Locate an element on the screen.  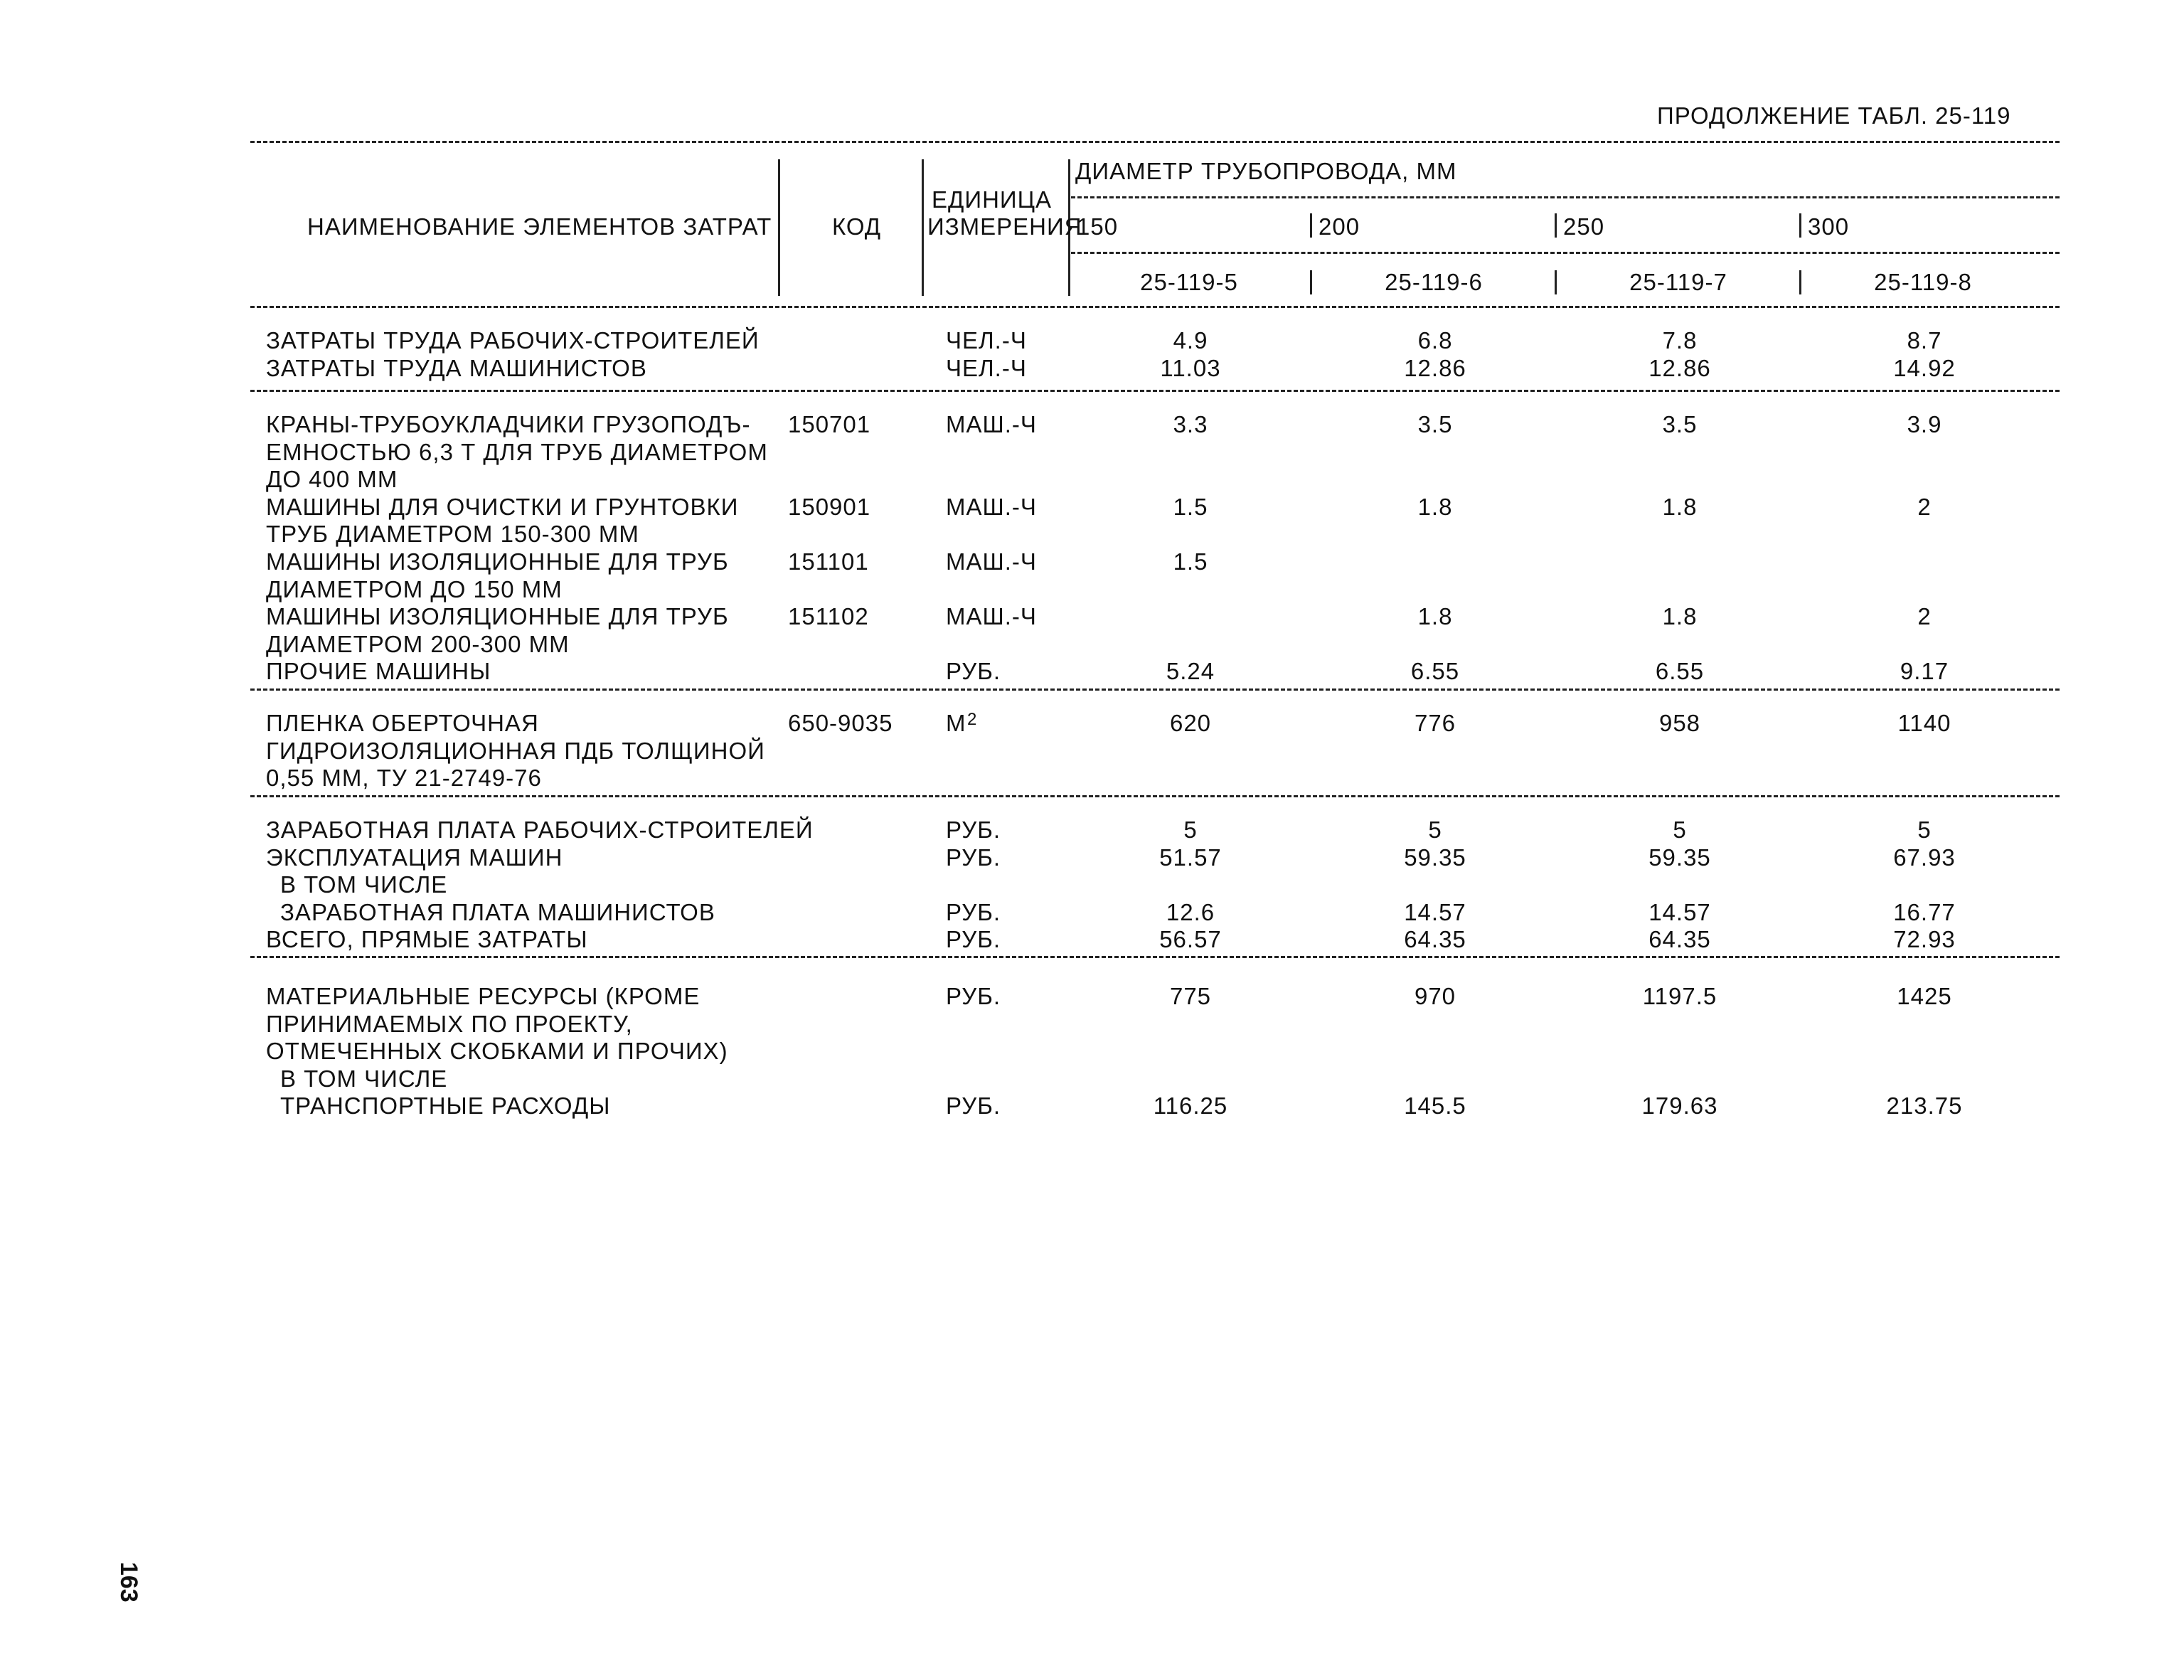
row-value: 213.75 is located at coordinates (1924, 1106).